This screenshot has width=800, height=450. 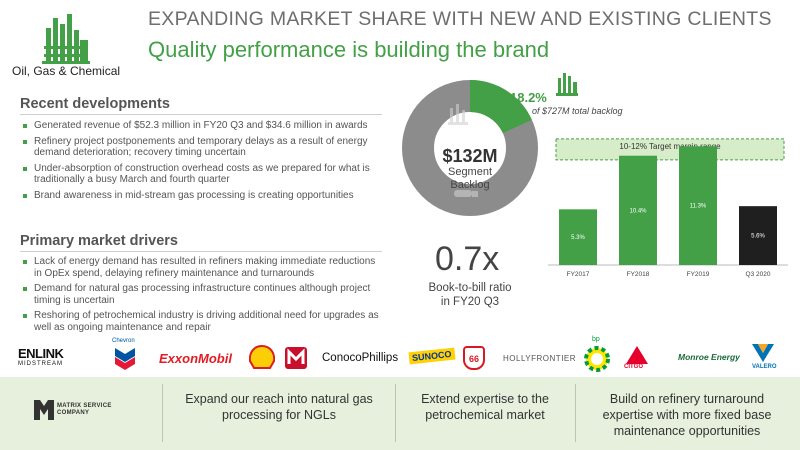 I want to click on logo-sunoco: SUNOCO, so click(x=432, y=356).